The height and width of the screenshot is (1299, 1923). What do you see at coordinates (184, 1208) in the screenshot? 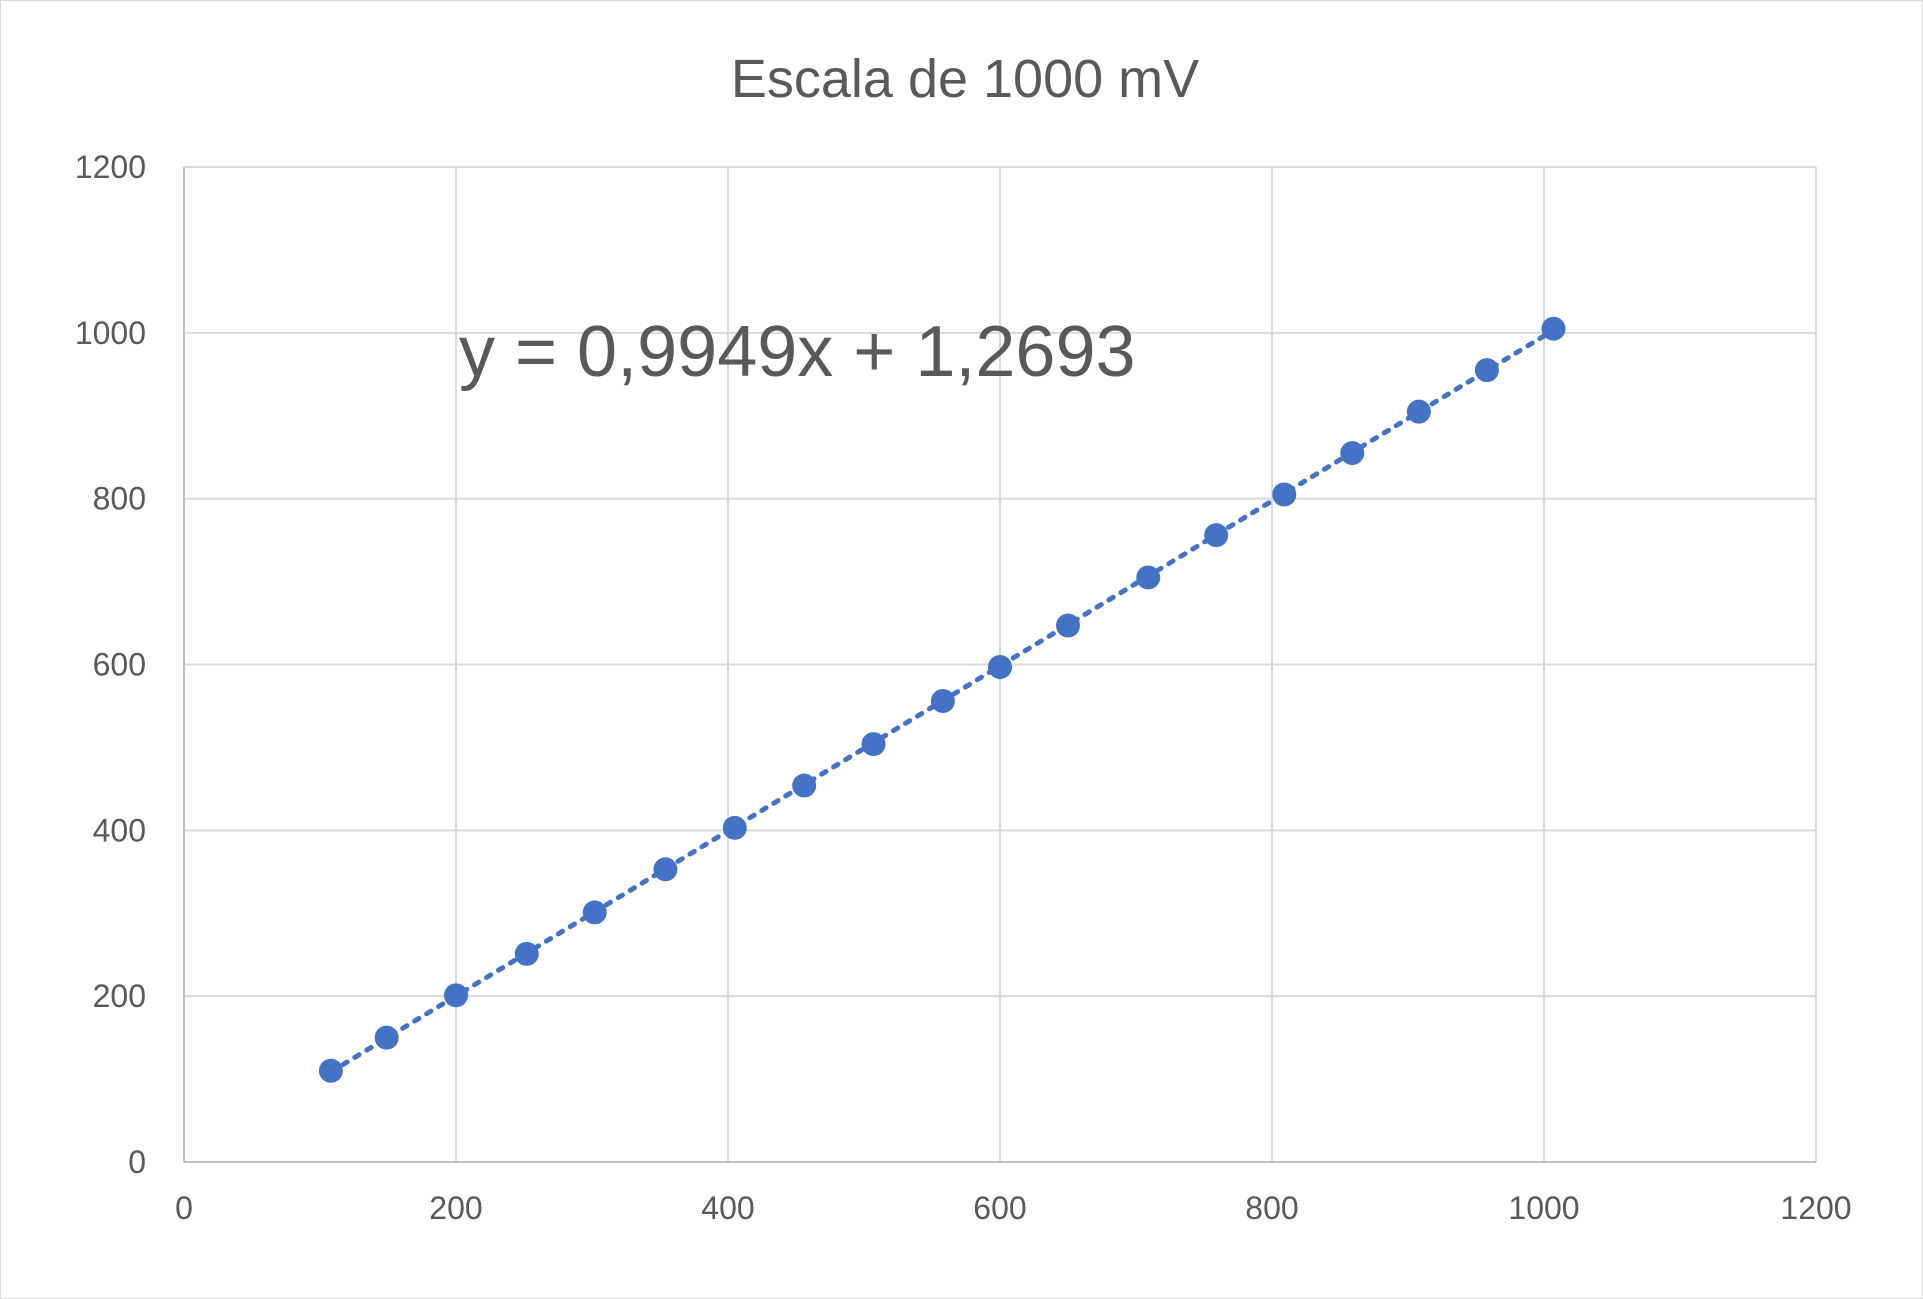
I see `x-tick-label: 0` at bounding box center [184, 1208].